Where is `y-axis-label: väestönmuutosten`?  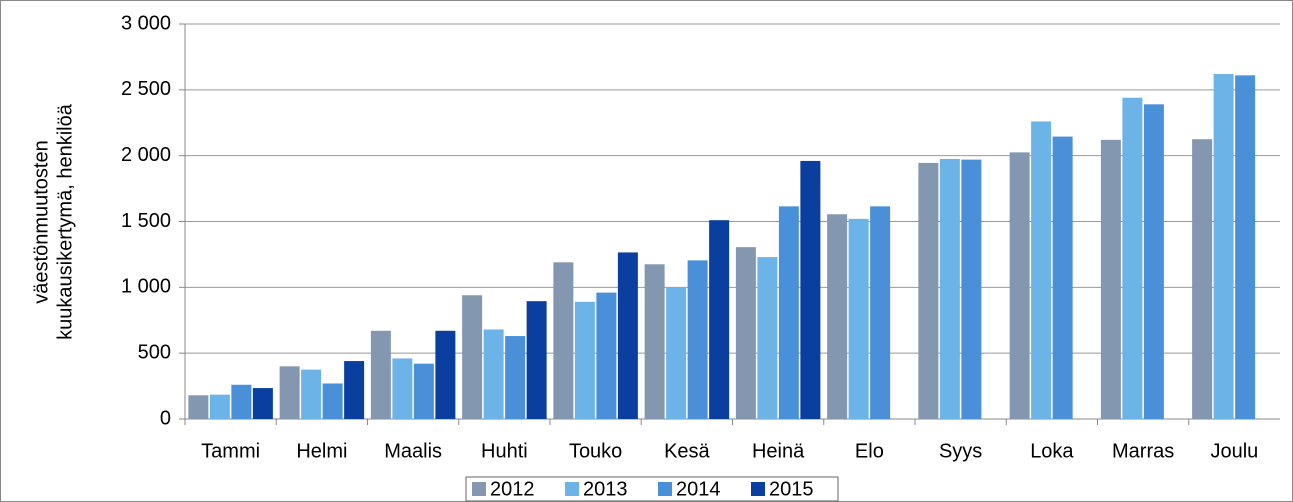
y-axis-label: väestönmuutosten is located at coordinates (41, 221).